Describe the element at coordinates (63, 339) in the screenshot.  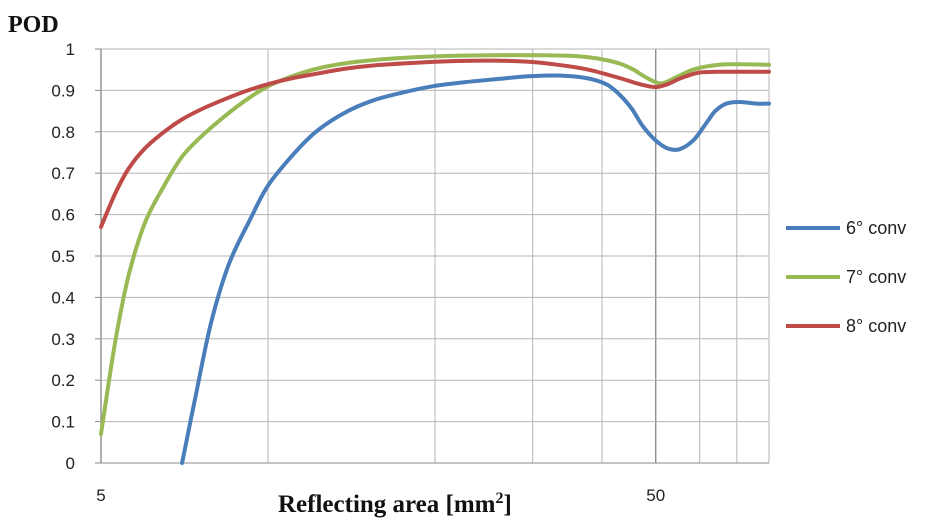
I see `y-tick-label: 0.3` at that location.